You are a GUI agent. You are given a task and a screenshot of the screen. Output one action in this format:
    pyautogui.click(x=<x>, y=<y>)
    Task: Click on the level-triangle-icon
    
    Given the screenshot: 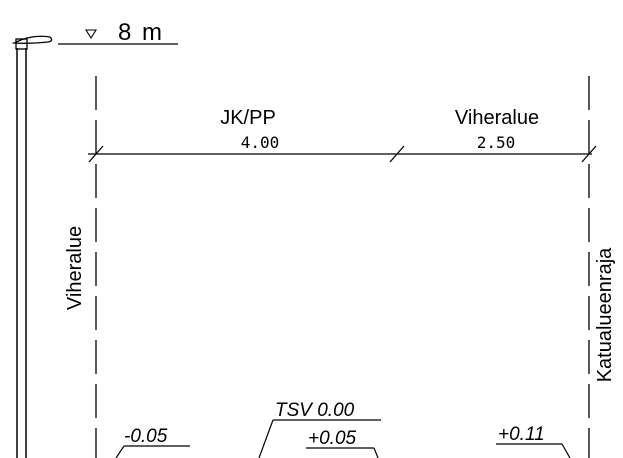 What is the action you would take?
    pyautogui.click(x=91, y=34)
    